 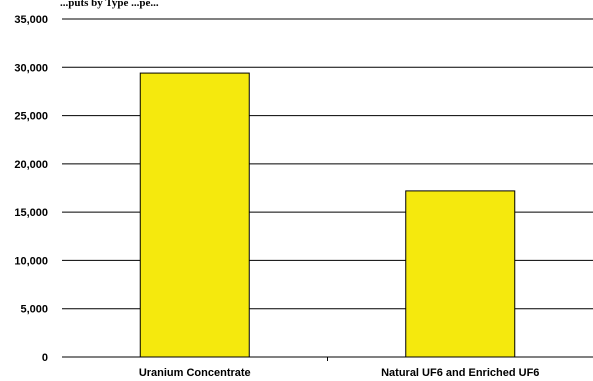 What do you see at coordinates (31, 68) in the screenshot?
I see `y-tick-label: 30,000` at bounding box center [31, 68].